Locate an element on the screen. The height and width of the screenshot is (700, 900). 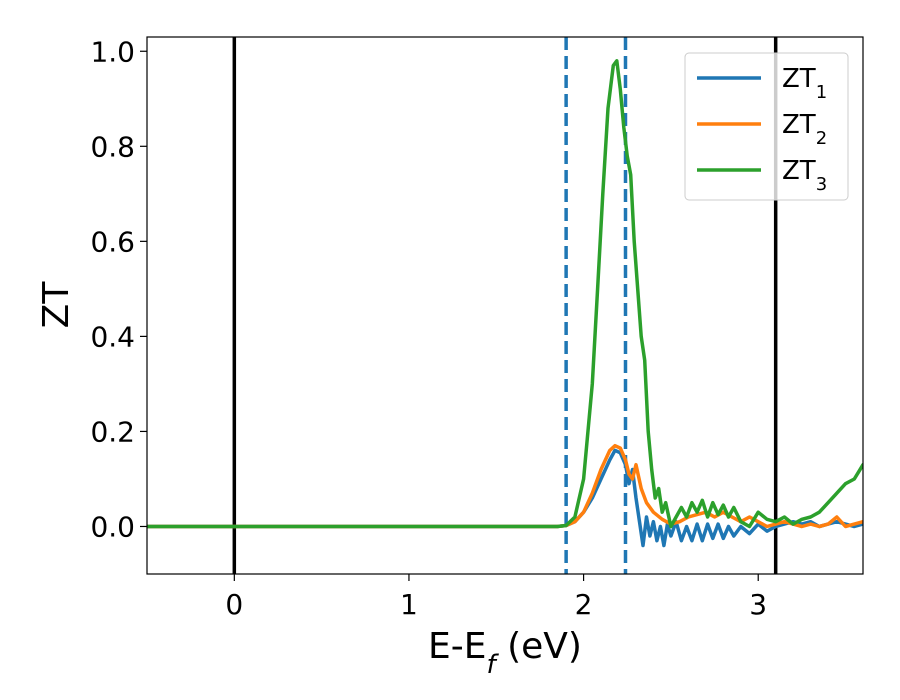
y-axis-label: ZT is located at coordinates (56, 305).